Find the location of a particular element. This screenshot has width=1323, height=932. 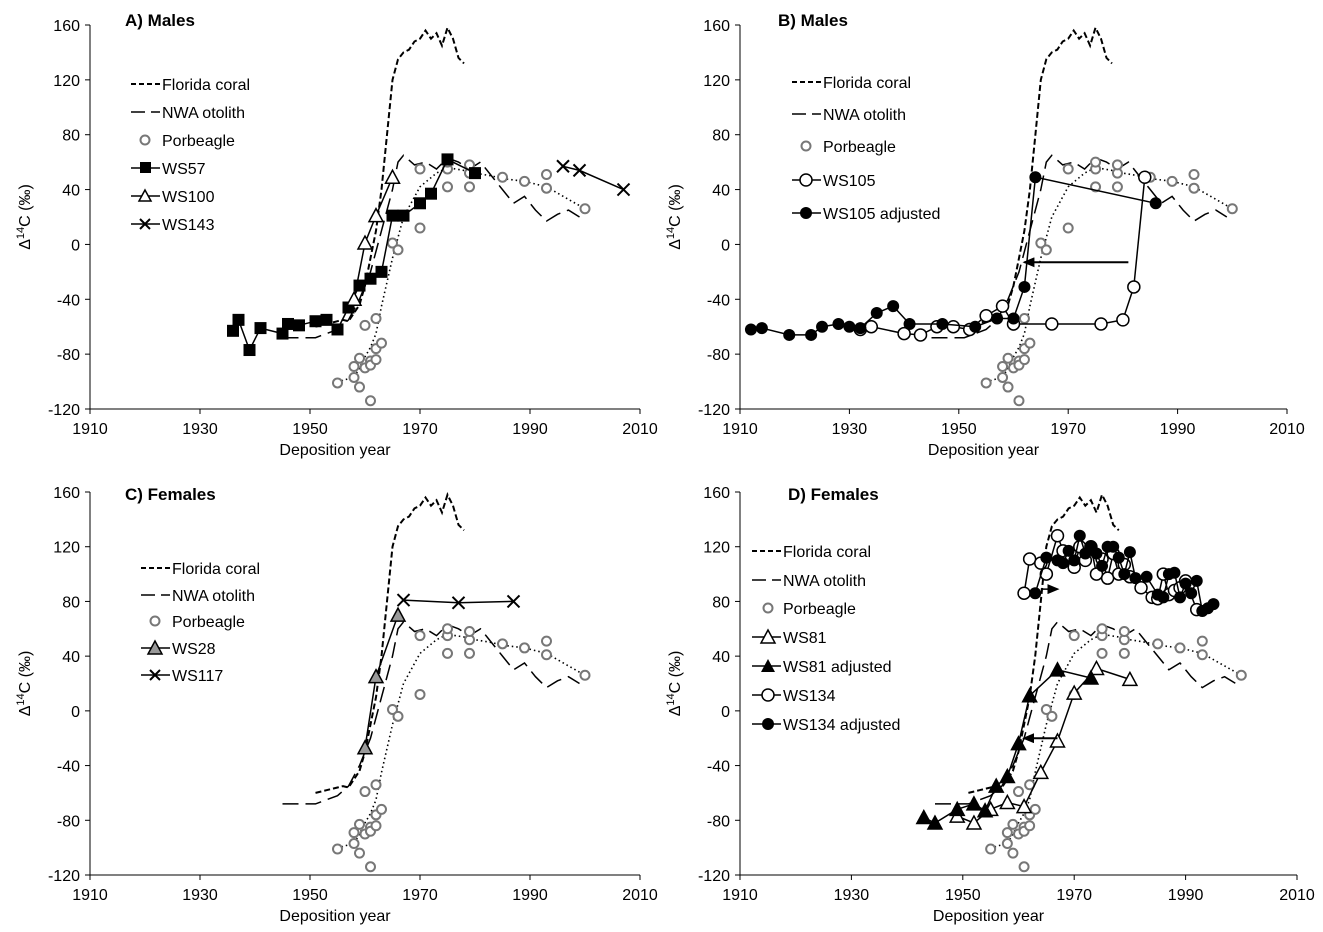

legend-label: WS134 is located at coordinates (809, 696).